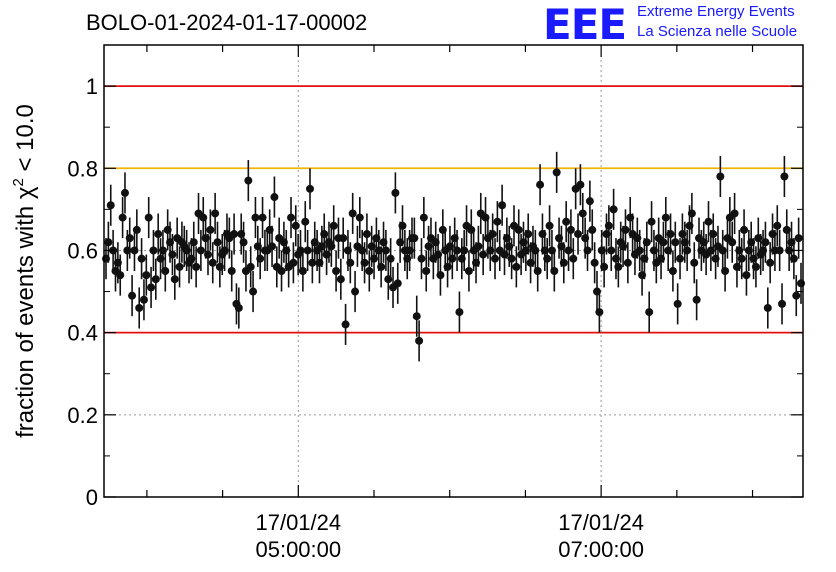  I want to click on y-tick-label: 0.4, so click(82, 333).